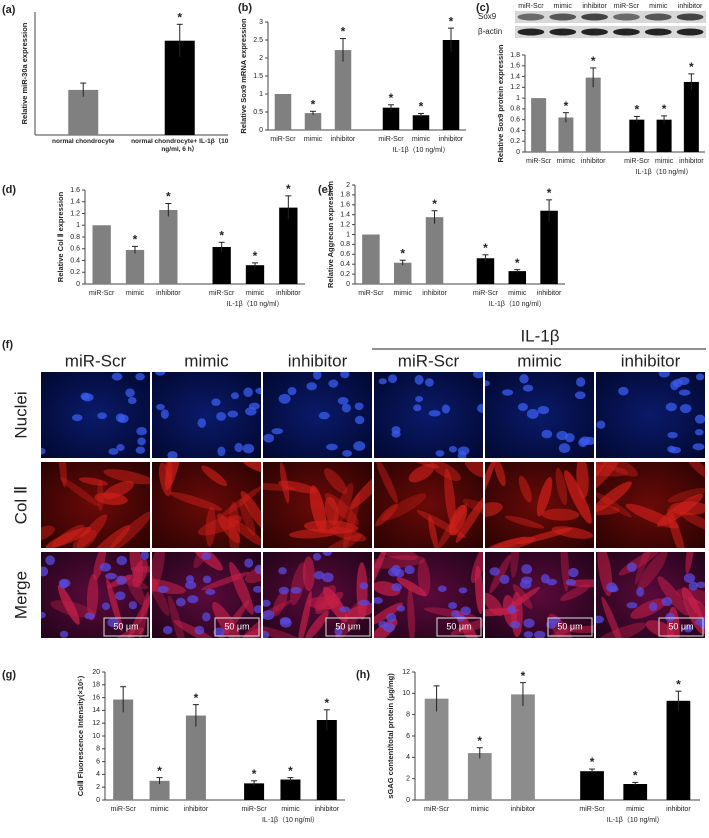 Image resolution: width=709 pixels, height=838 pixels. Describe the element at coordinates (390, 736) in the screenshot. I see `y-axis-label: sGAG content/total protein (μg/mg)` at that location.